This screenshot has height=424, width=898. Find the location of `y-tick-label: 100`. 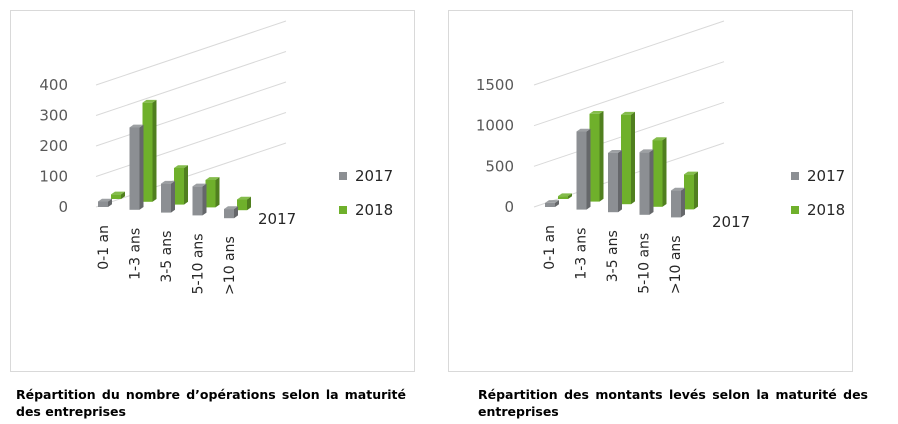

y-tick-label: 100 is located at coordinates (53, 177).